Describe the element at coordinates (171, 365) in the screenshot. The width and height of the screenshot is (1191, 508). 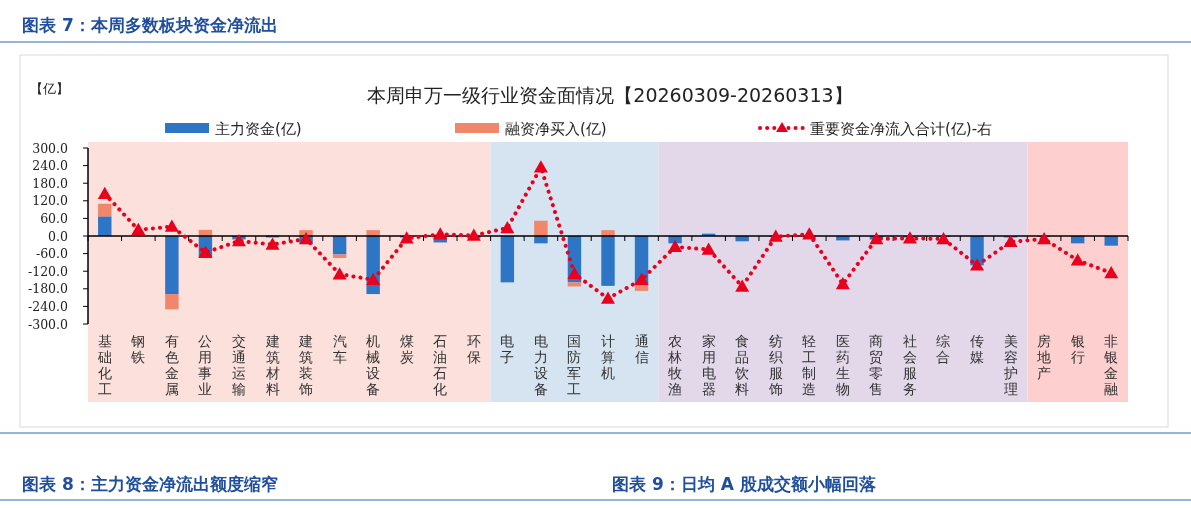
I see `x-tick-label: 有色金属` at that location.